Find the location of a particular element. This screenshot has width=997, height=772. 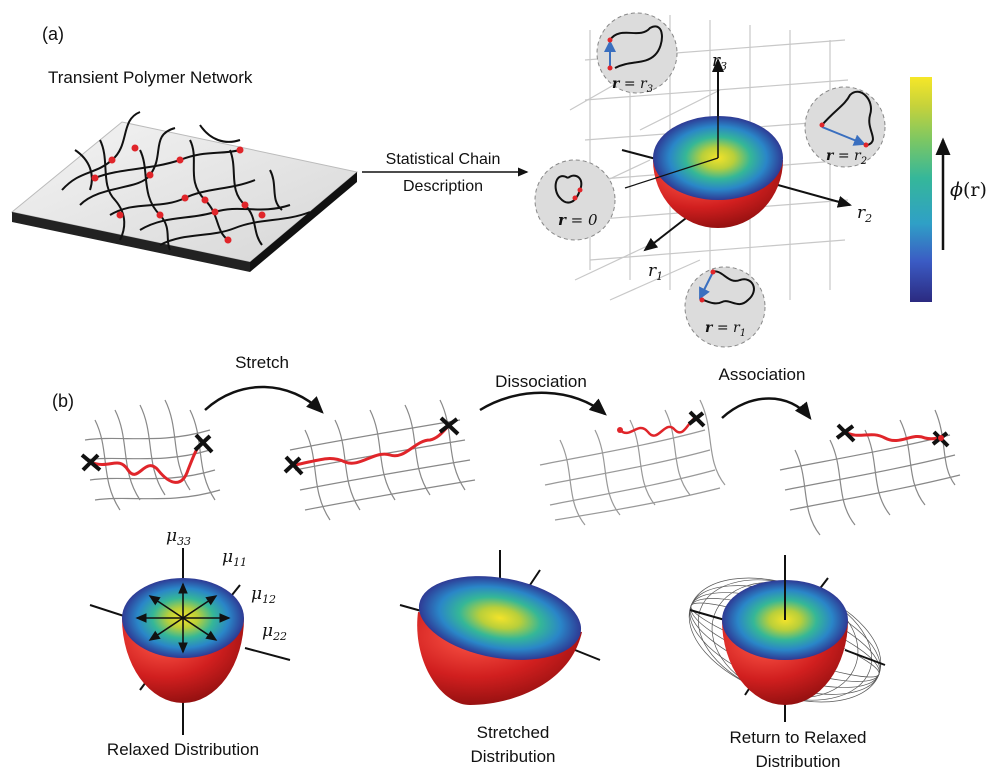

r3-axis-label: r3 is located at coordinates (719, 62).